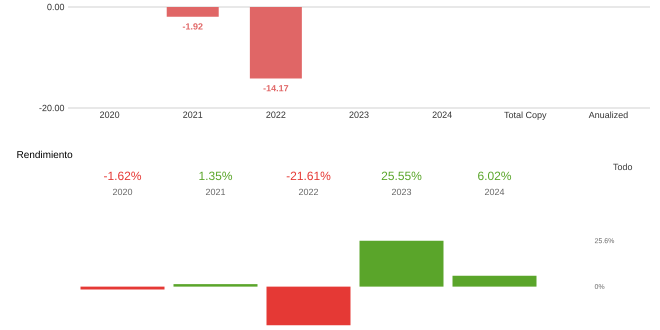 The height and width of the screenshot is (330, 660). What do you see at coordinates (44, 154) in the screenshot?
I see `chart-title: Rendimiento` at bounding box center [44, 154].